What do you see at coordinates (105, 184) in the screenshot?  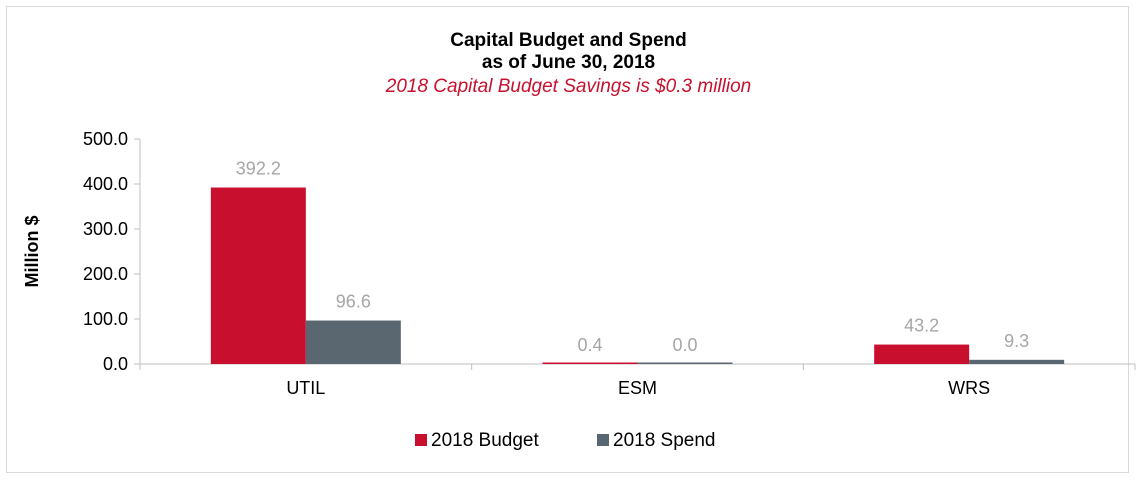 I see `y-tick-label: 400.0` at bounding box center [105, 184].